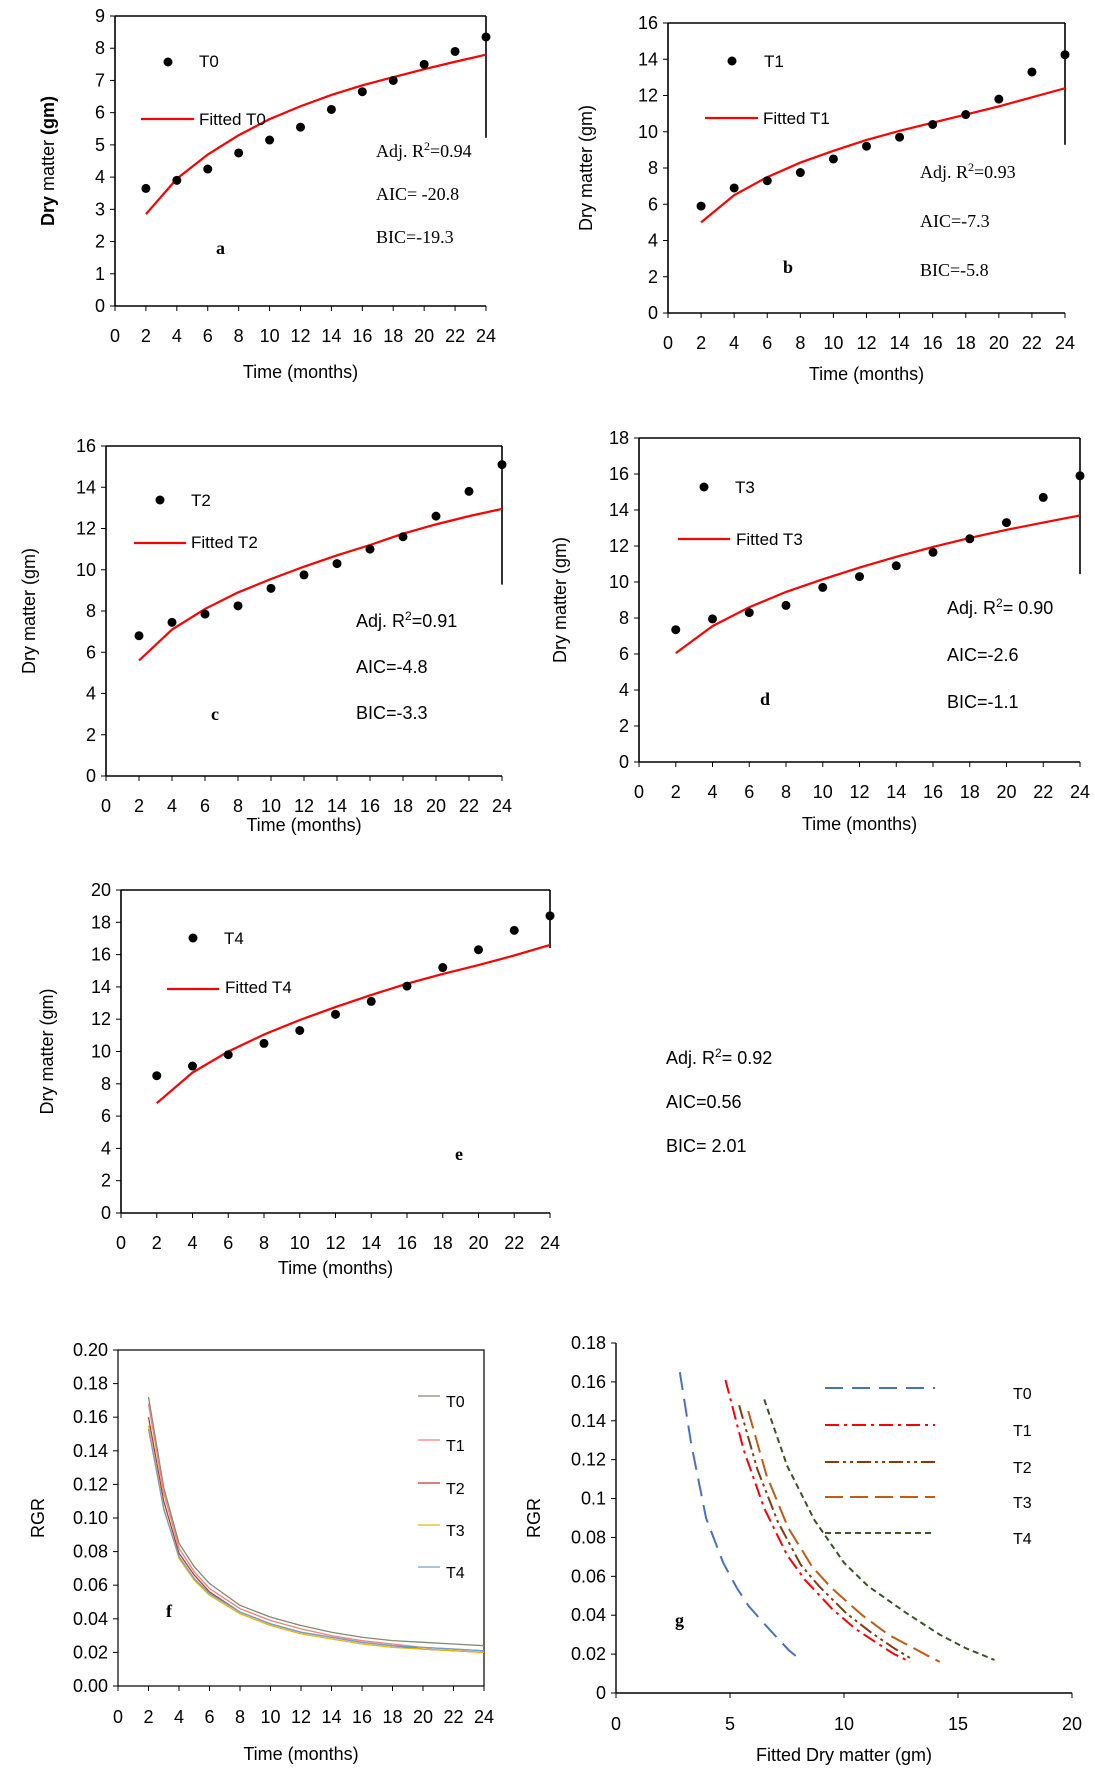 This screenshot has width=1095, height=1771. What do you see at coordinates (740, 1516) in the screenshot?
I see `series-line-t0` at bounding box center [740, 1516].